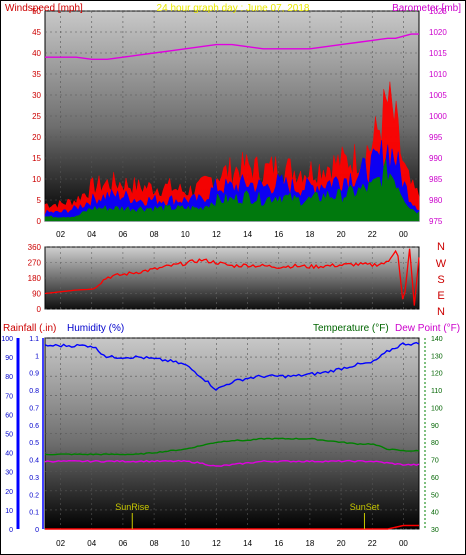  Describe the element at coordinates (438, 32) in the screenshot. I see `barometer-tick-label: 1020` at that location.